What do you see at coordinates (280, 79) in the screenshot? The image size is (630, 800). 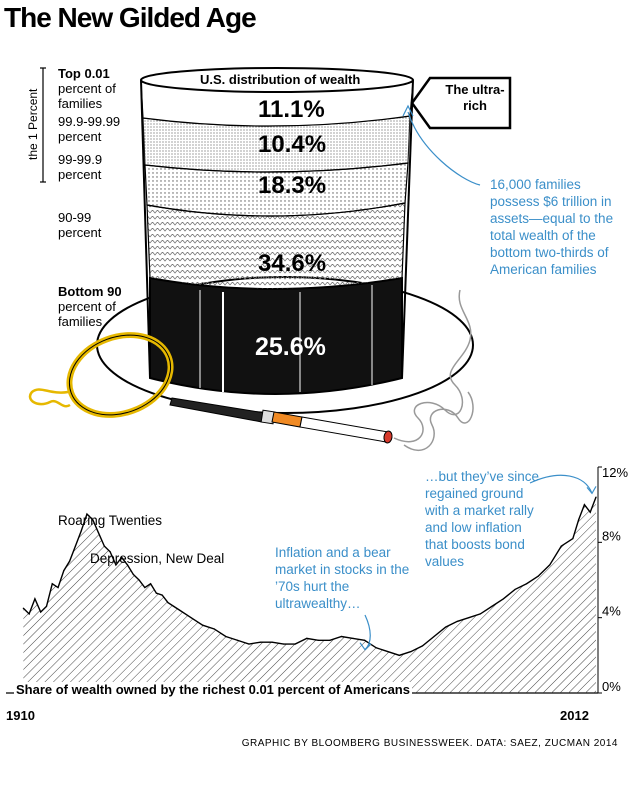 I see `hat-header: U.S. distribution of wealth` at bounding box center [280, 79].